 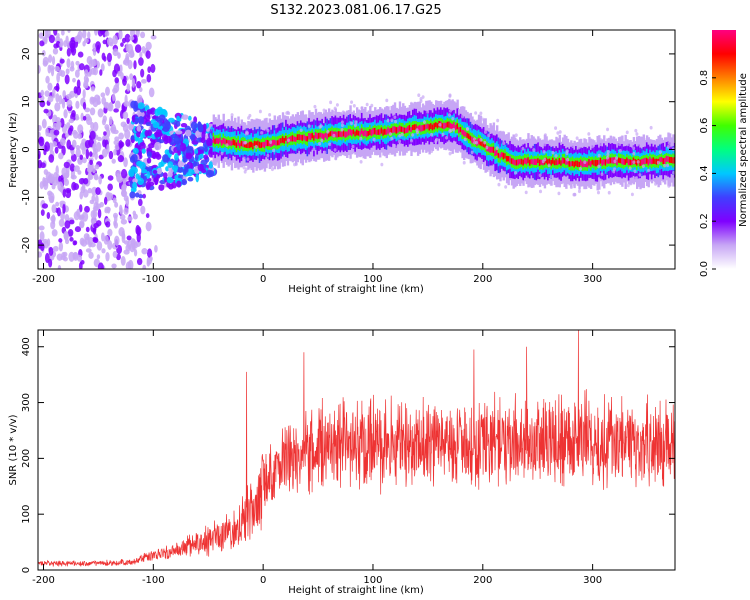 I want to click on colorbar-ticks: 0.0 0.2 0.4 0.6 0.8, so click(x=707, y=173).